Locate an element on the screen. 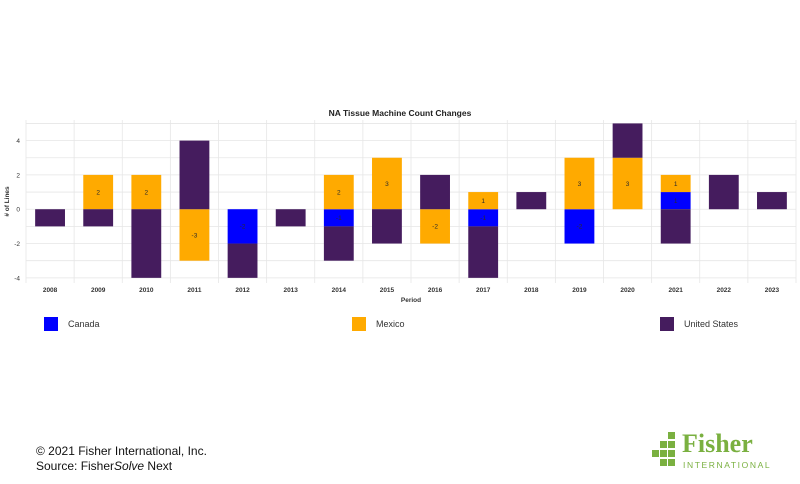 The width and height of the screenshot is (800, 484). bar-mexico-2016 is located at coordinates (435, 226).